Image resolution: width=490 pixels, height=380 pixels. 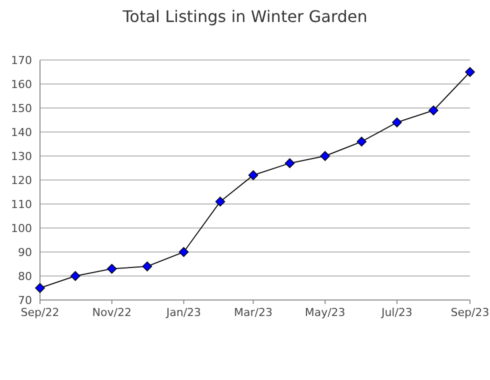 I want to click on x-tick-label: Sep/22, so click(x=40, y=312).